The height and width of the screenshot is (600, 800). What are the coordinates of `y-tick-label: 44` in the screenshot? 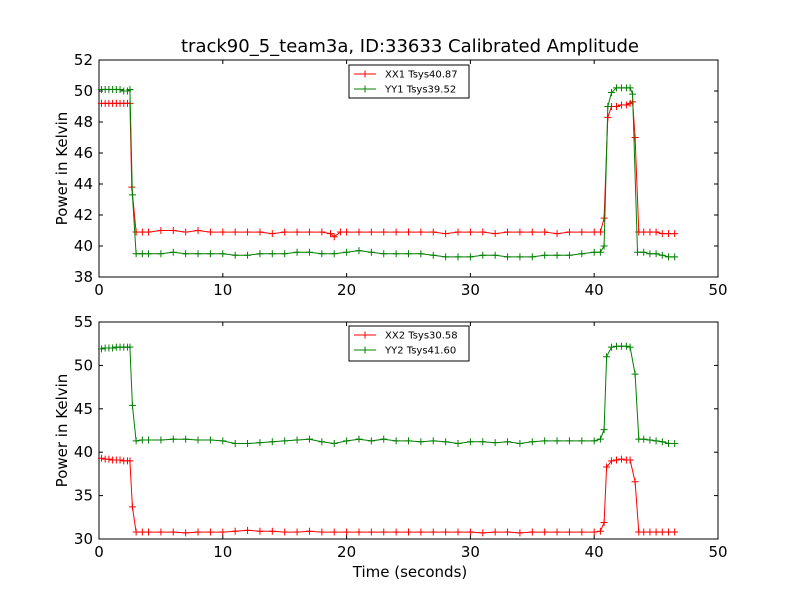 It's located at (83, 184).